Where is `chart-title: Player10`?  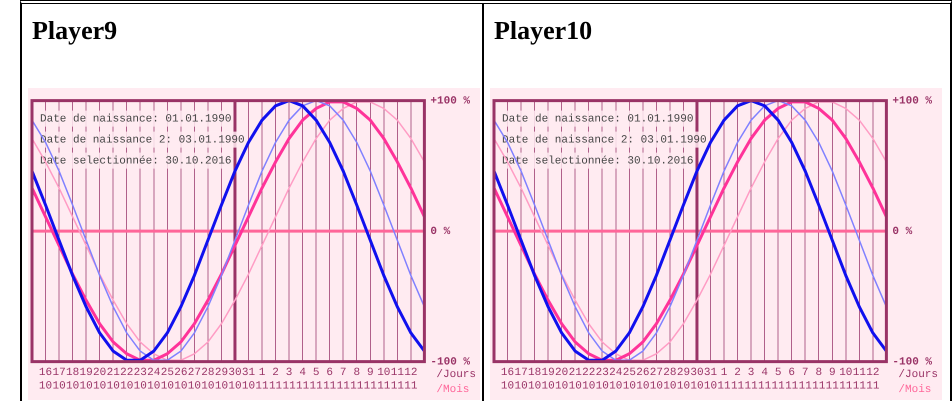 chart-title: Player10 is located at coordinates (543, 31).